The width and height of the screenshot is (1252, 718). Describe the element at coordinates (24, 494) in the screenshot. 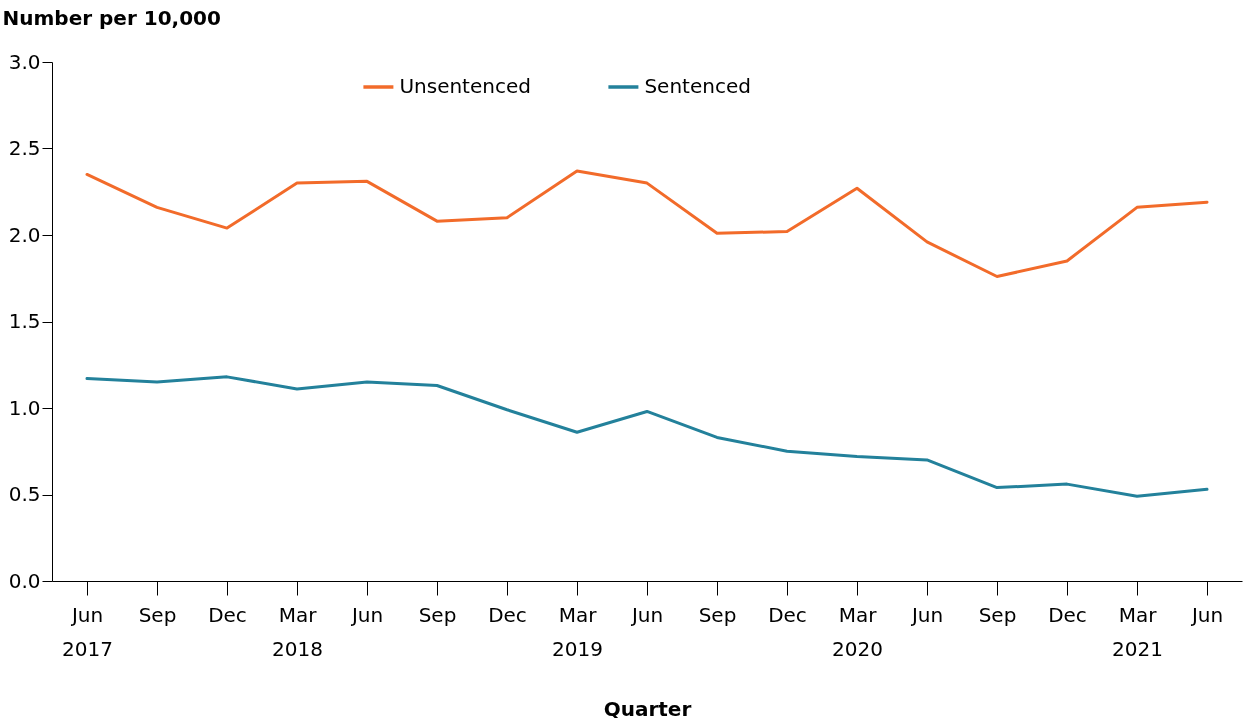

I see `y-tick-label: 0.5` at that location.